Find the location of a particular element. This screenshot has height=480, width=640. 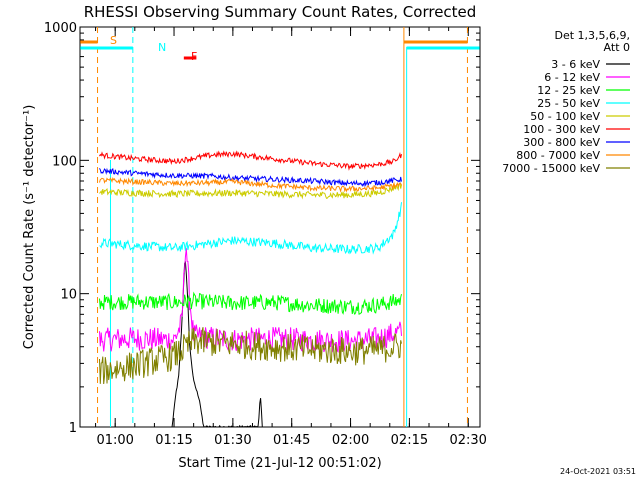

y-tick-label: 1000 is located at coordinates (60, 28).